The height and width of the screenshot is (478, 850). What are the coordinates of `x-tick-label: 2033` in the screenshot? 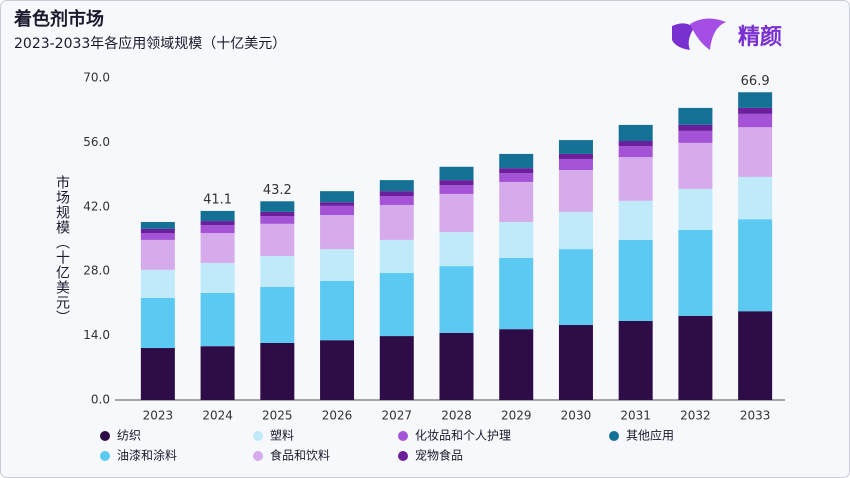 It's located at (755, 416).